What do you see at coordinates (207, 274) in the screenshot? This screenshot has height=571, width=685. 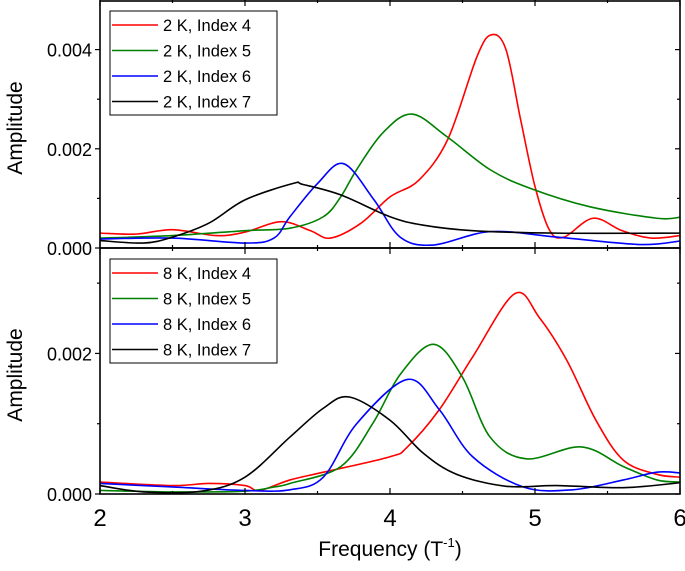 I see `legend-label: 8 K, Index 4` at bounding box center [207, 274].